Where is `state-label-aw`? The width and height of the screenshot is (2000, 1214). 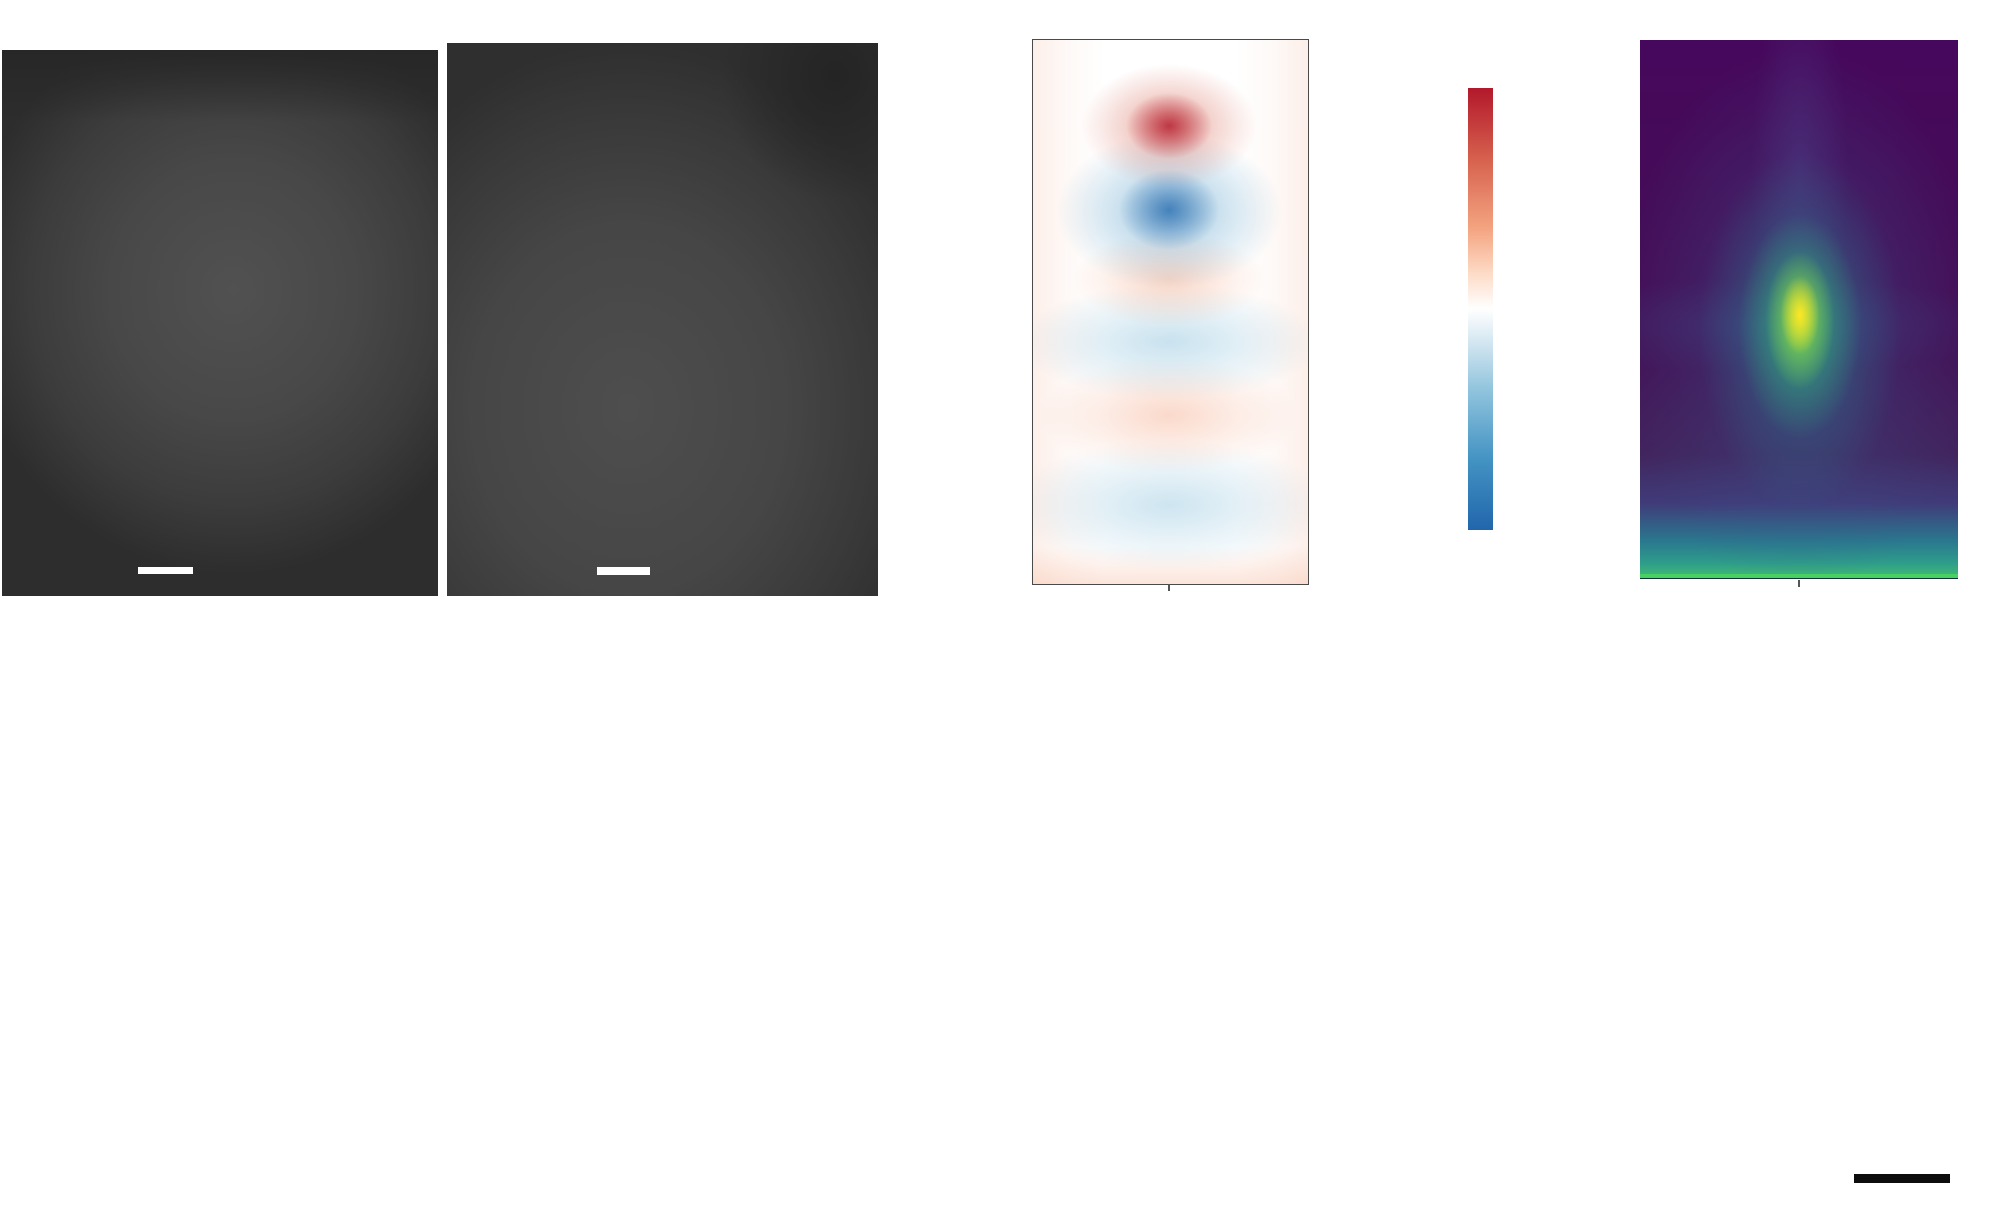 state-label-aw is located at coordinates (16, 1150).